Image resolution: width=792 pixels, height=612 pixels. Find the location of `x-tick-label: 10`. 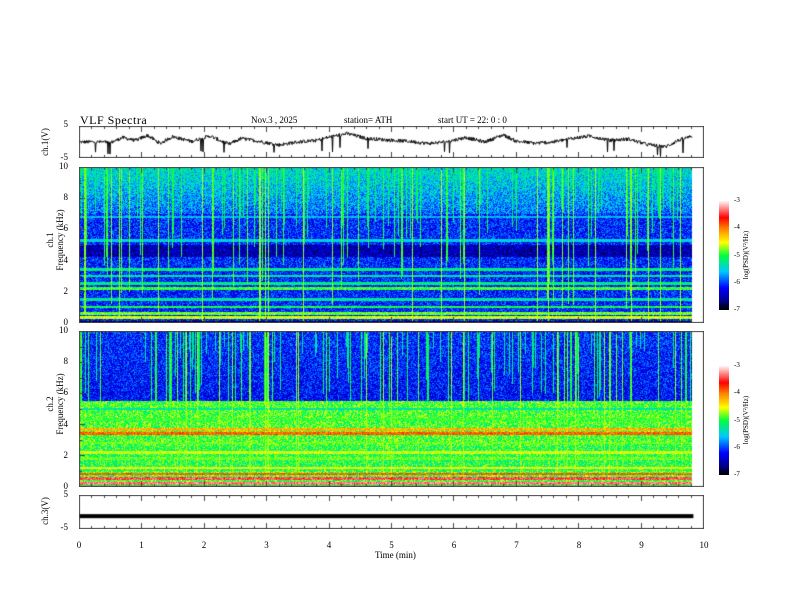

x-tick-label: 10 is located at coordinates (704, 545).